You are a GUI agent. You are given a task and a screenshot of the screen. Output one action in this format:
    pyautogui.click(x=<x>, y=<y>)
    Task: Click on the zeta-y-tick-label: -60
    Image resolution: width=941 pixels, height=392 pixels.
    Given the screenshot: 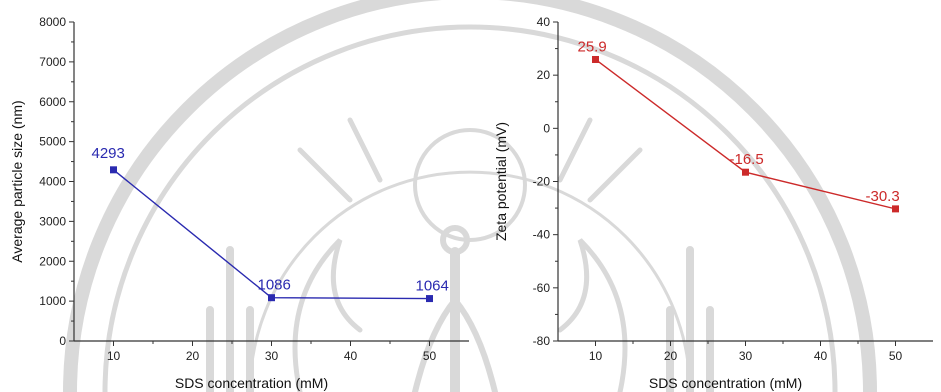 What is the action you would take?
    pyautogui.click(x=542, y=288)
    